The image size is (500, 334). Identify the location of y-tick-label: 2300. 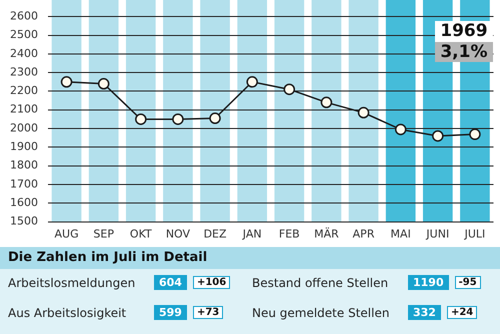
(24, 71).